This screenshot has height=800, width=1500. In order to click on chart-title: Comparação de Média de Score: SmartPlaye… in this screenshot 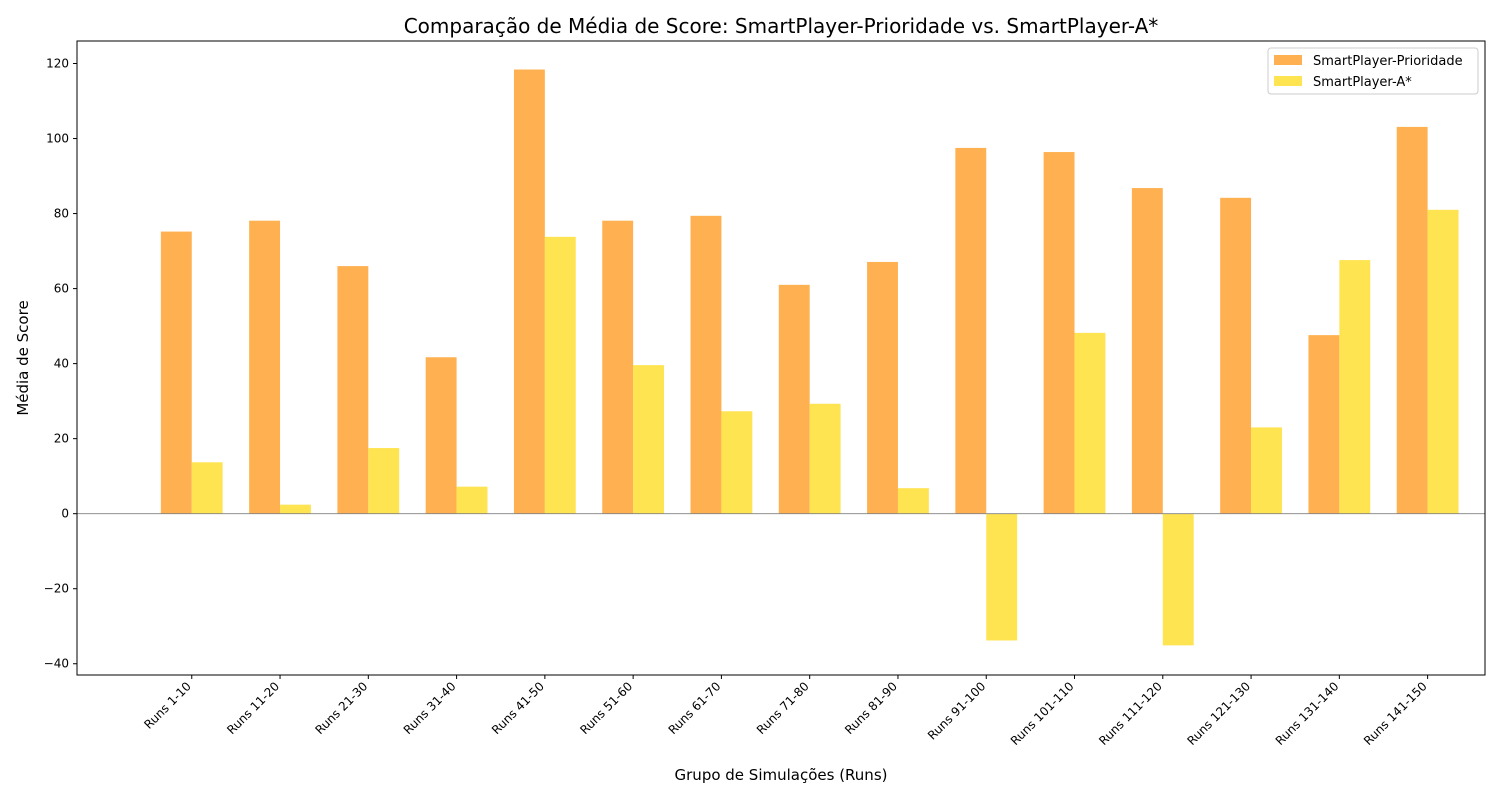, I will do `click(781, 26)`.